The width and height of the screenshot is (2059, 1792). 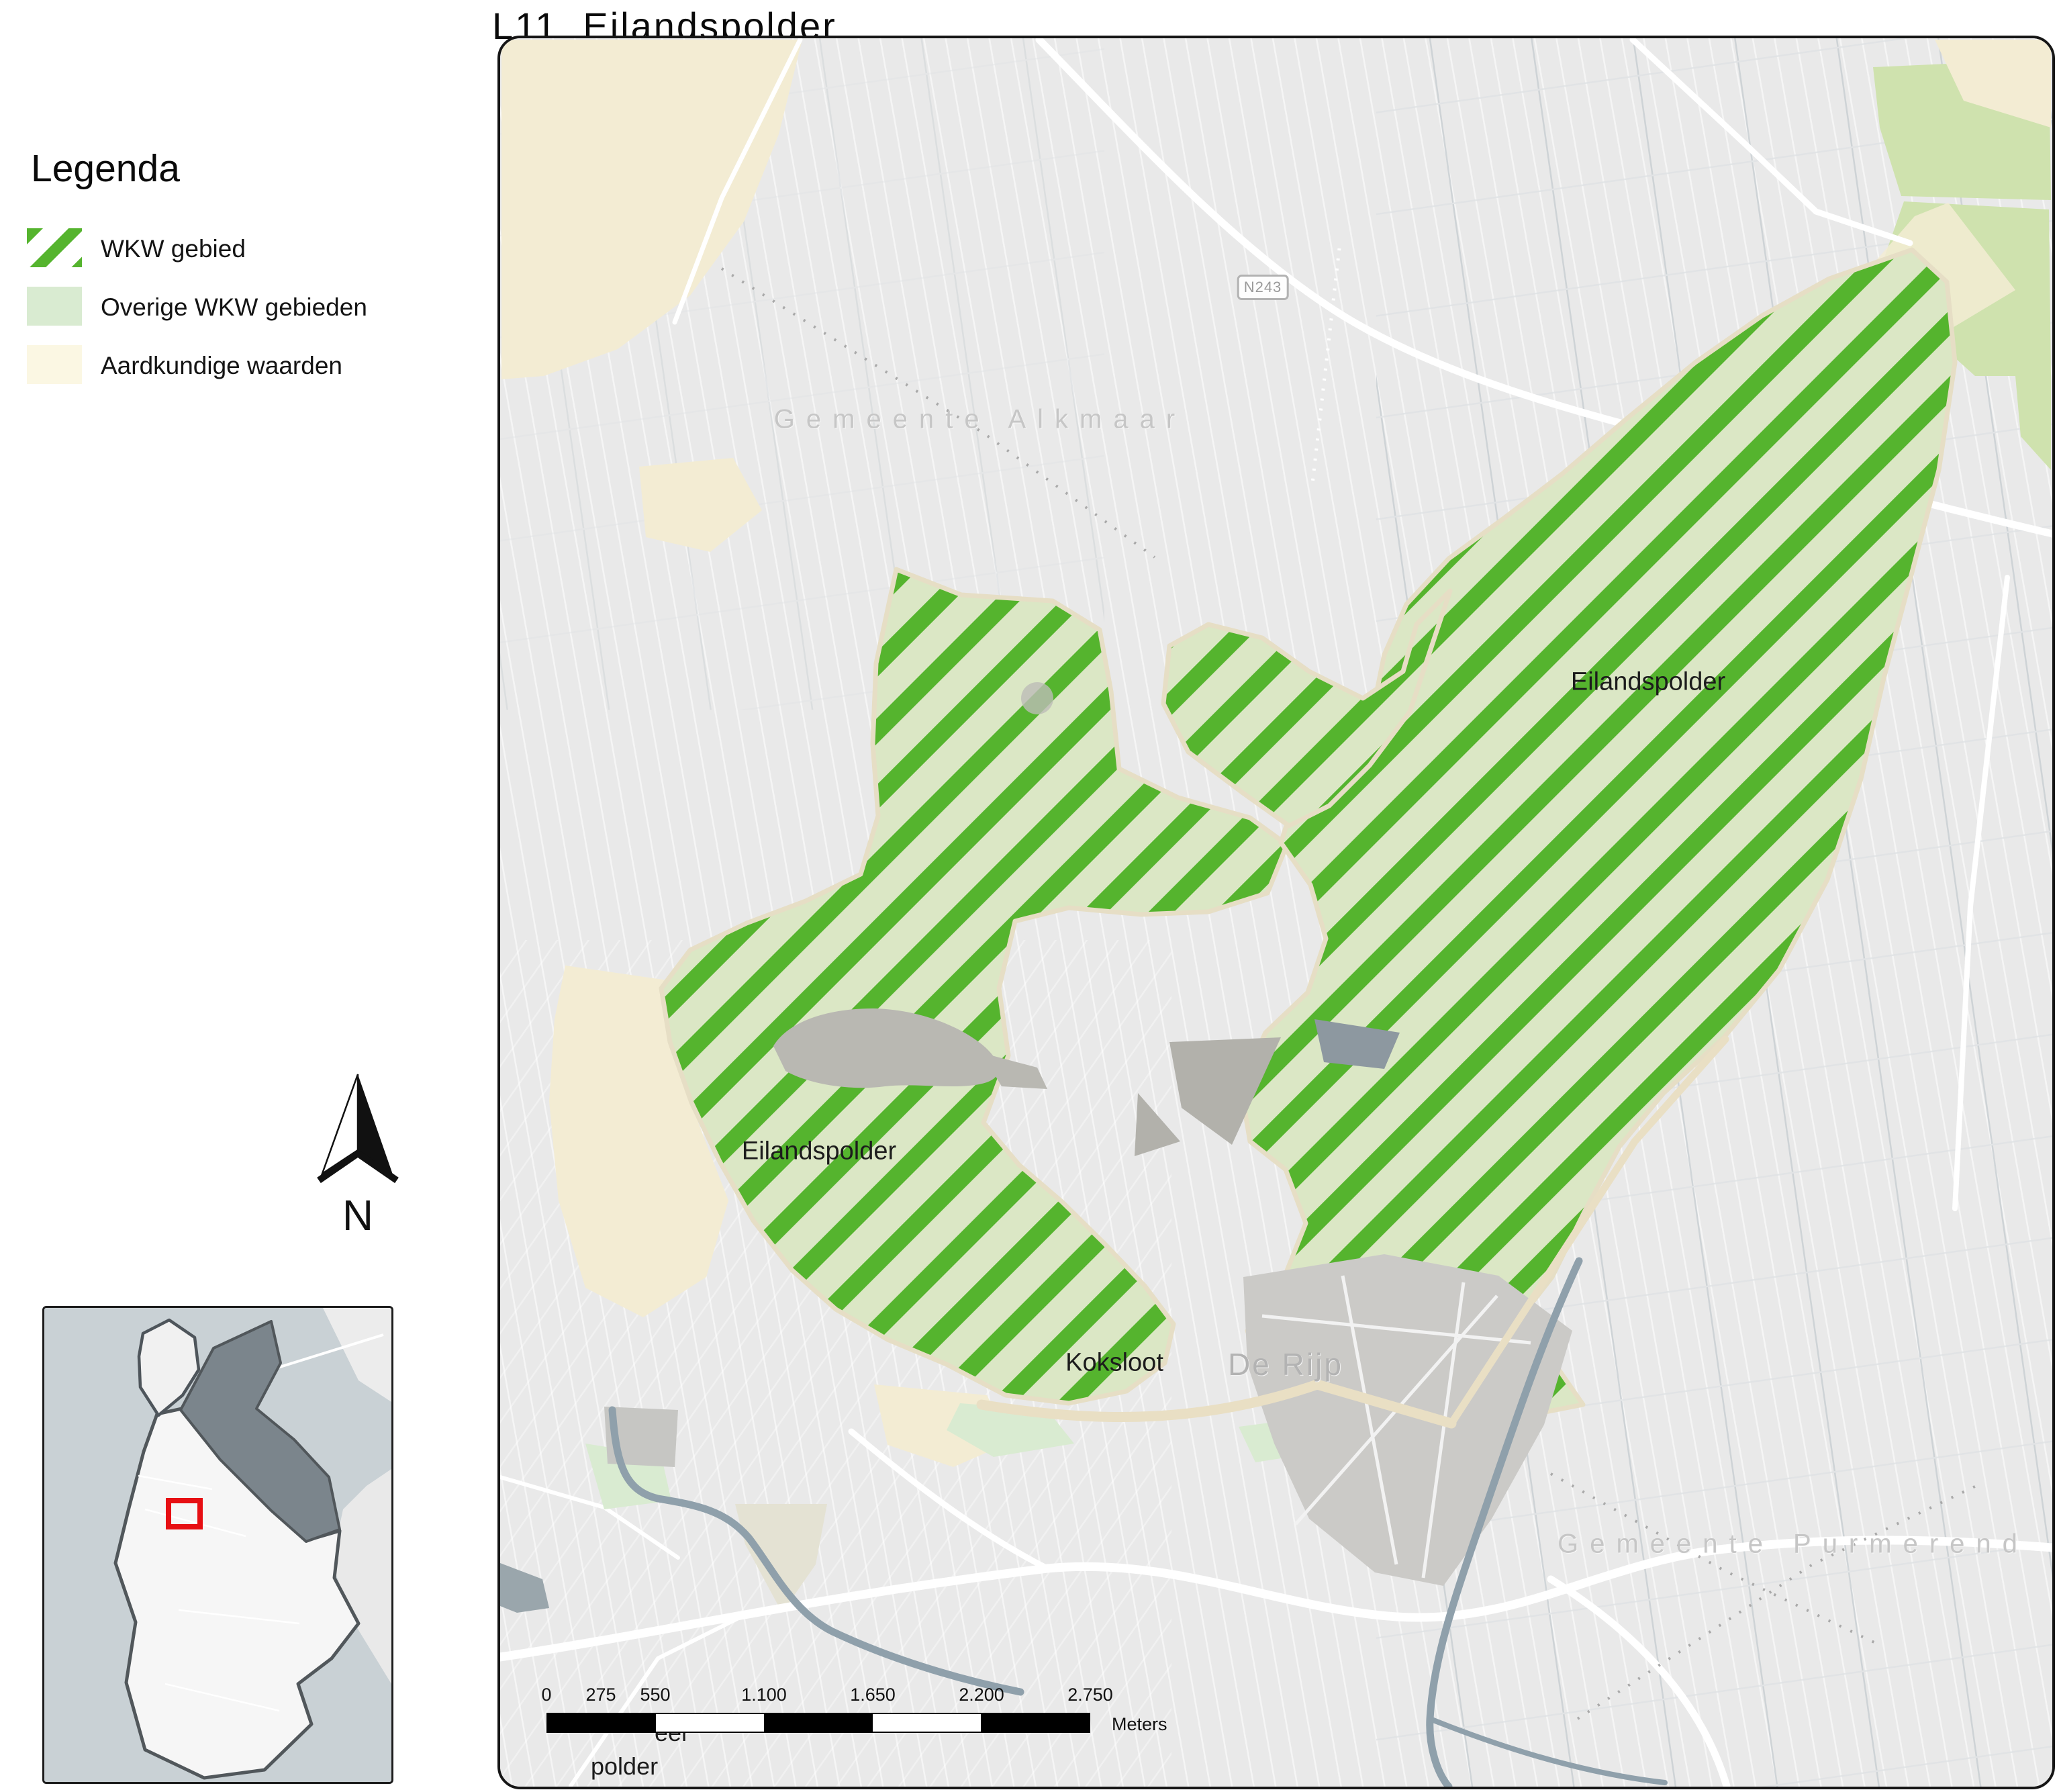 I want to click on scale-tick-label: 0, so click(x=546, y=1695).